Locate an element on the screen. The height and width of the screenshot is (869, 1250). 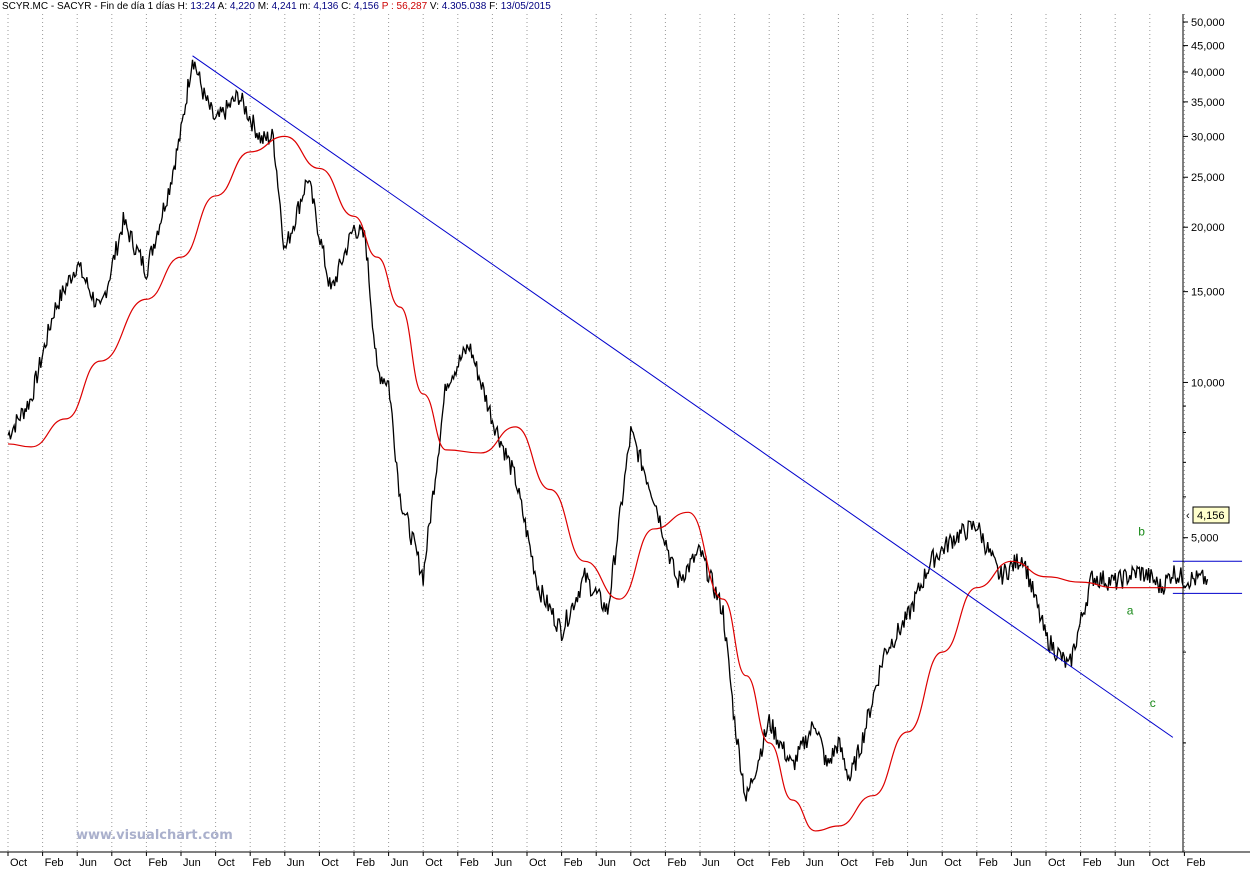
y-tick-label: 15,000 is located at coordinates (1208, 293).